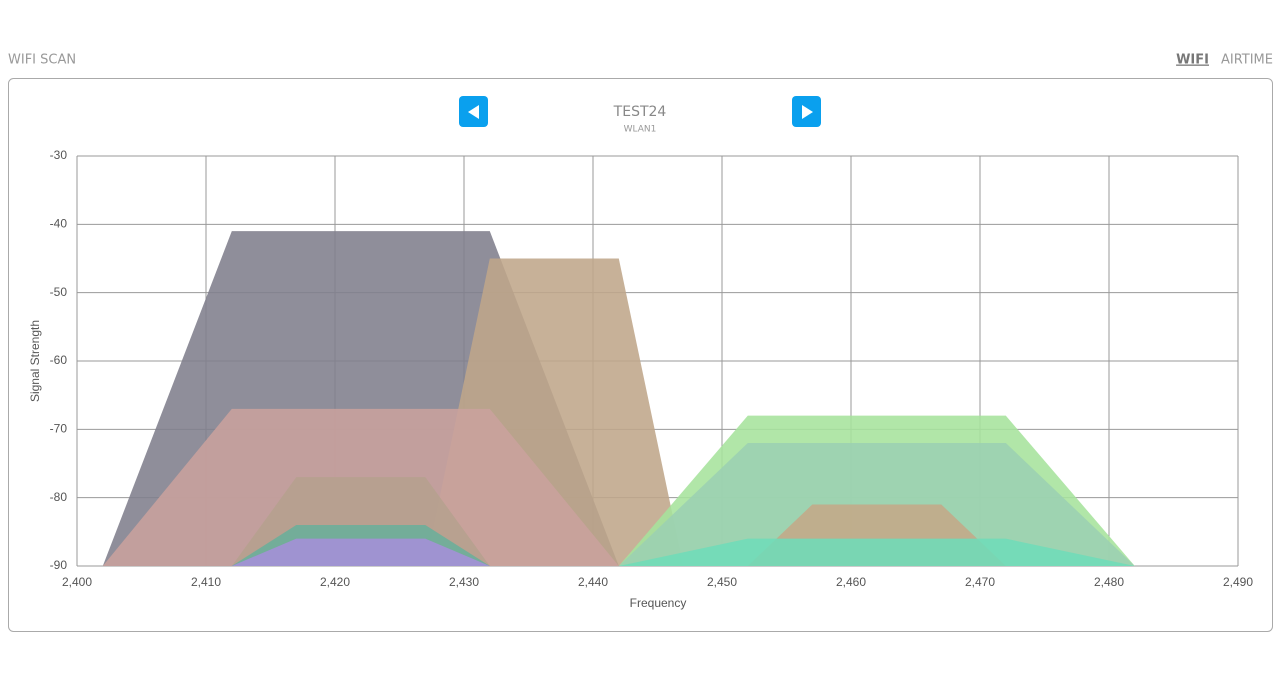 This screenshot has width=1280, height=680. What do you see at coordinates (59, 360) in the screenshot?
I see `y-tick-label: -60` at bounding box center [59, 360].